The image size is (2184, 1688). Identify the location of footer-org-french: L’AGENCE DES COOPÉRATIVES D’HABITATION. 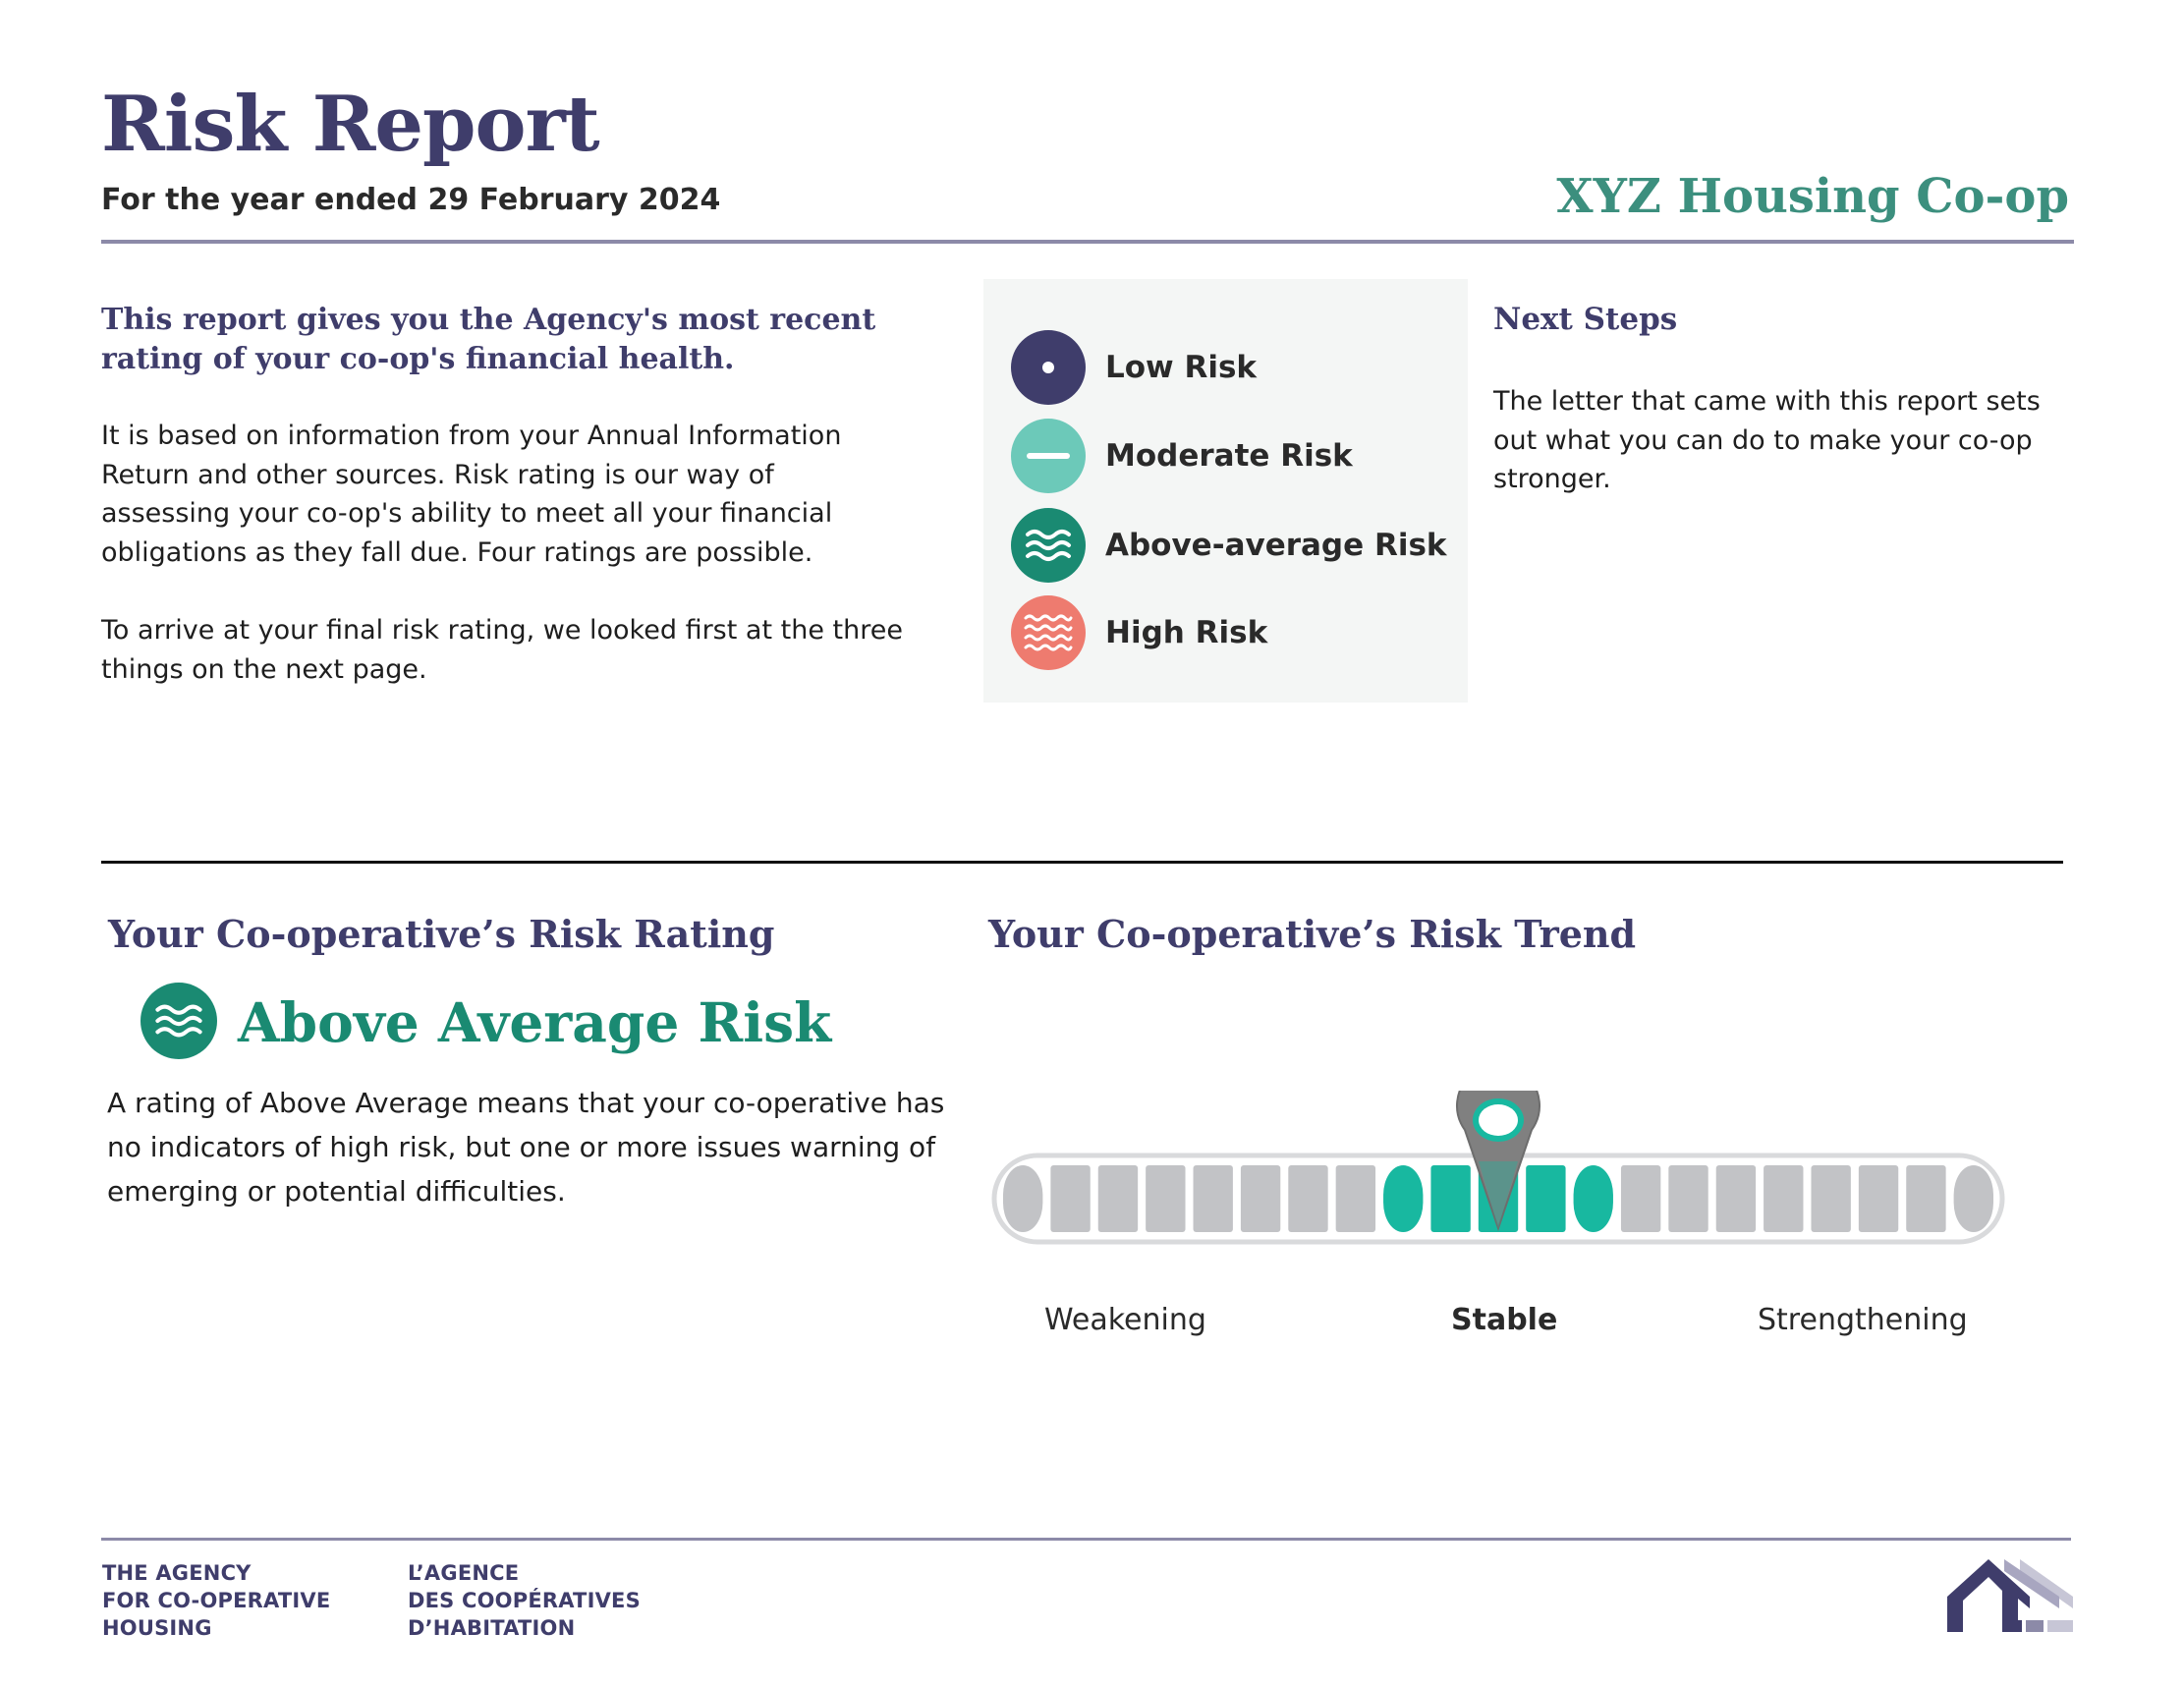
(524, 1600).